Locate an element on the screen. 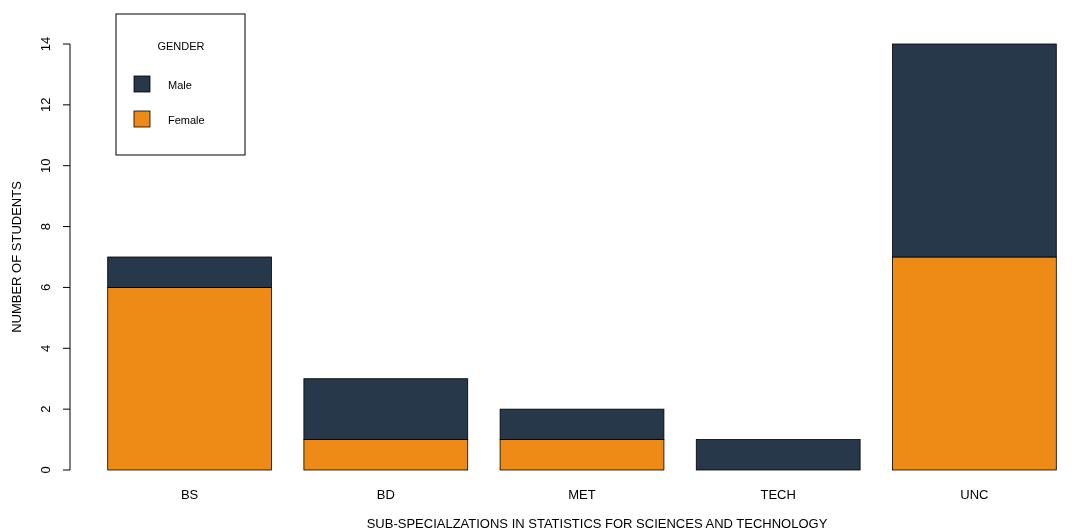 Image resolution: width=1074 pixels, height=532 pixels. y-tick-label: 2 is located at coordinates (45, 409).